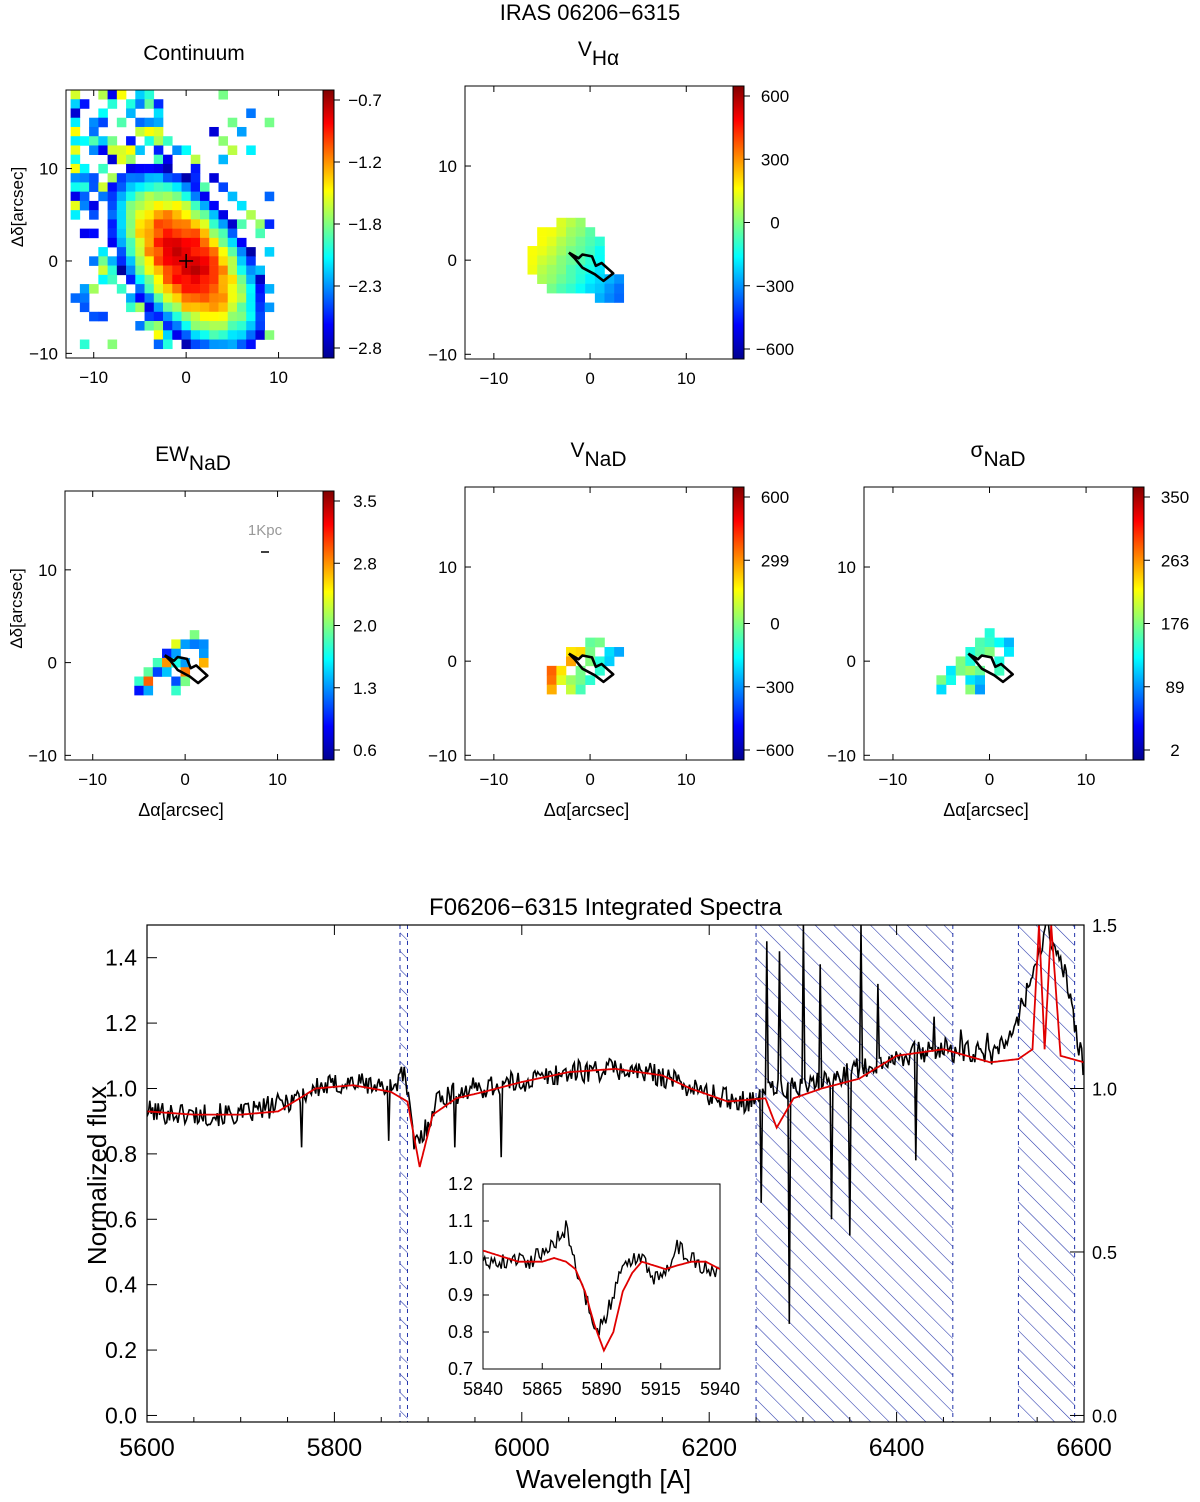 This screenshot has height=1502, width=1200. I want to click on map-title-main: σ, so click(977, 450).